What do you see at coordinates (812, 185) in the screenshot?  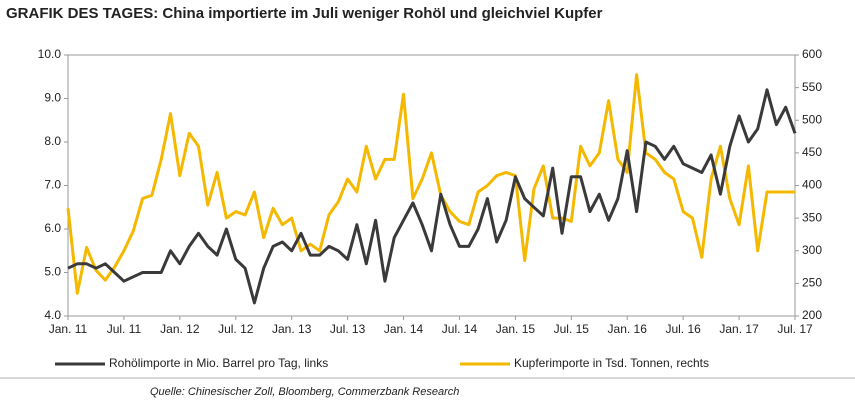 I see `y2-tick-label: 400` at bounding box center [812, 185].